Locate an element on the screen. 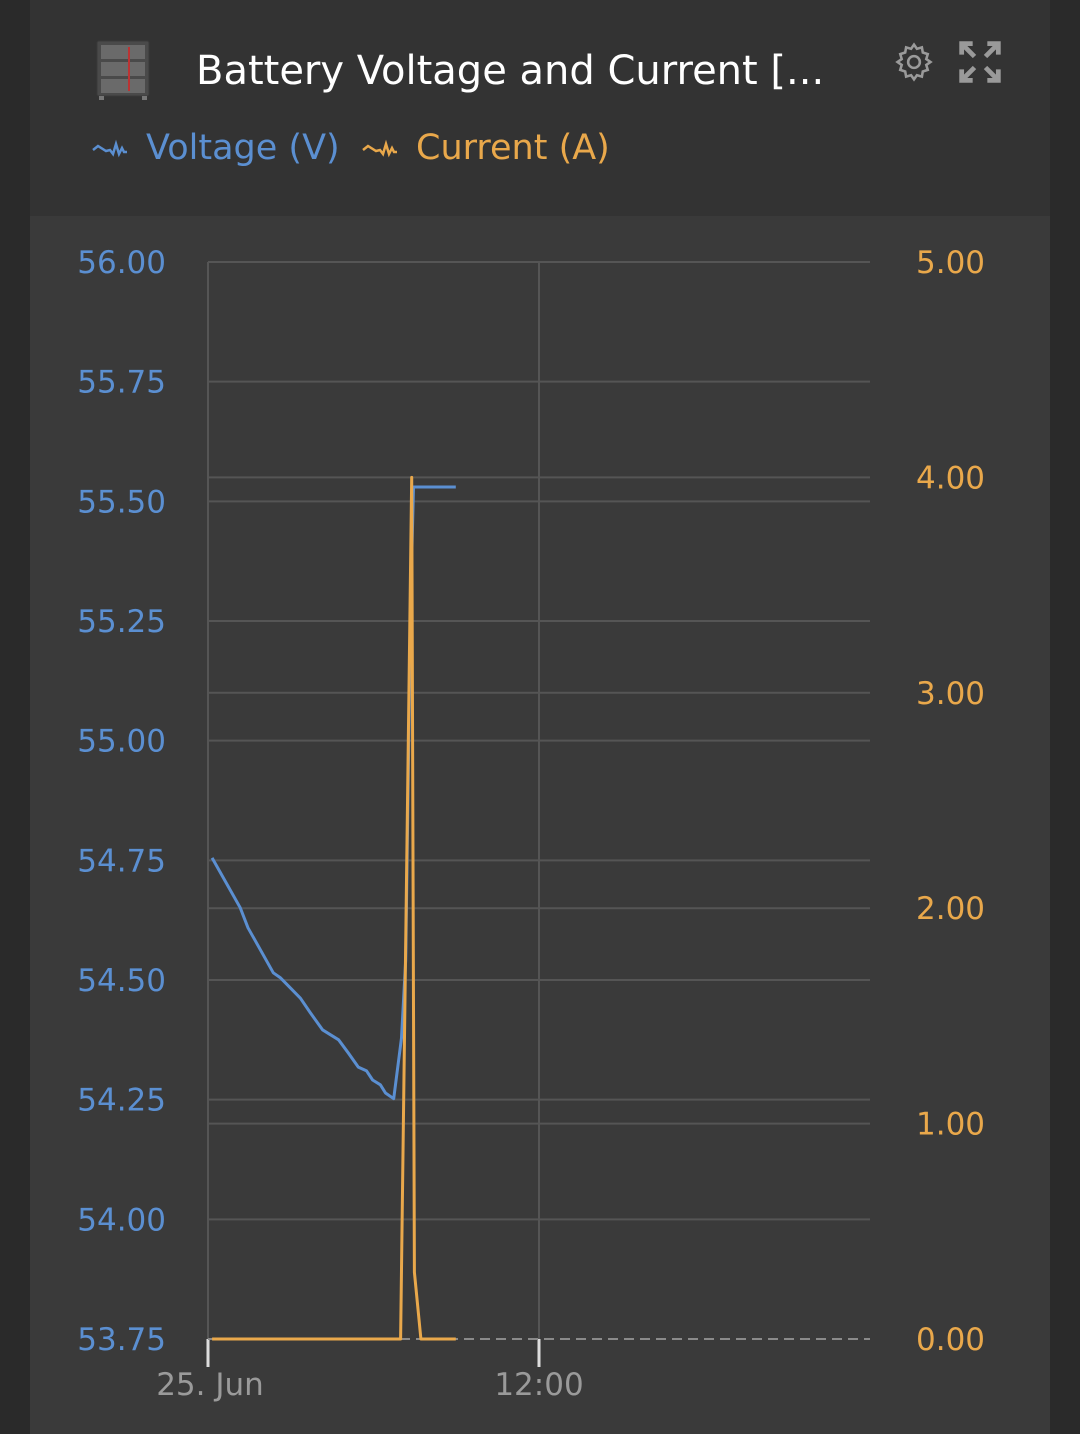  y-right-tick-label: 5.00 is located at coordinates (950, 263).